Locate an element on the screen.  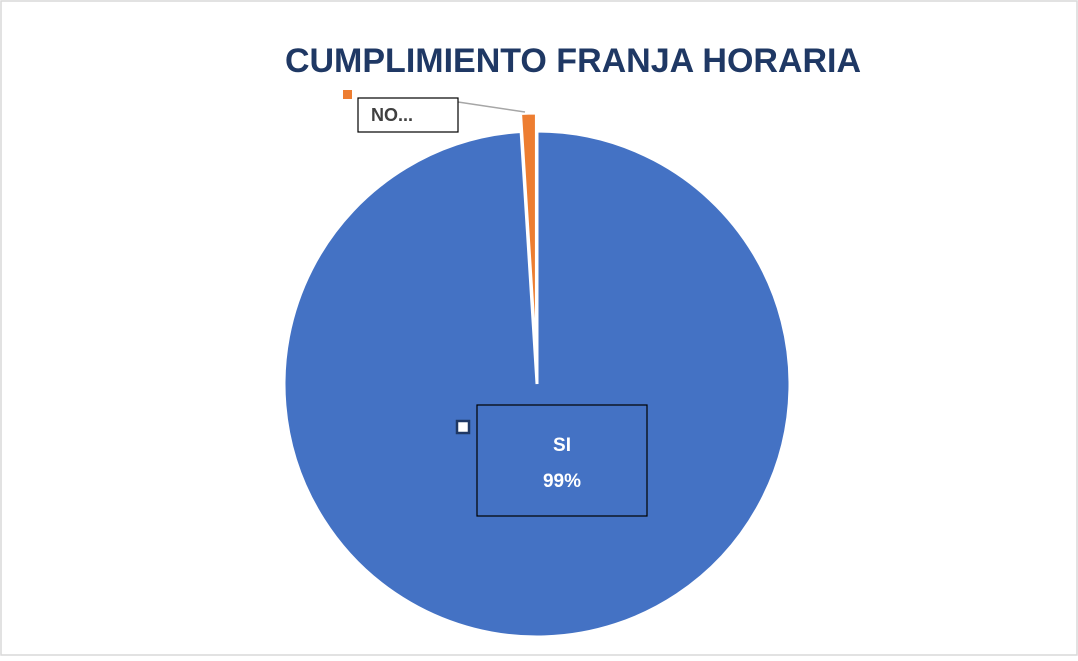
pie-slice is located at coordinates (528, 239).